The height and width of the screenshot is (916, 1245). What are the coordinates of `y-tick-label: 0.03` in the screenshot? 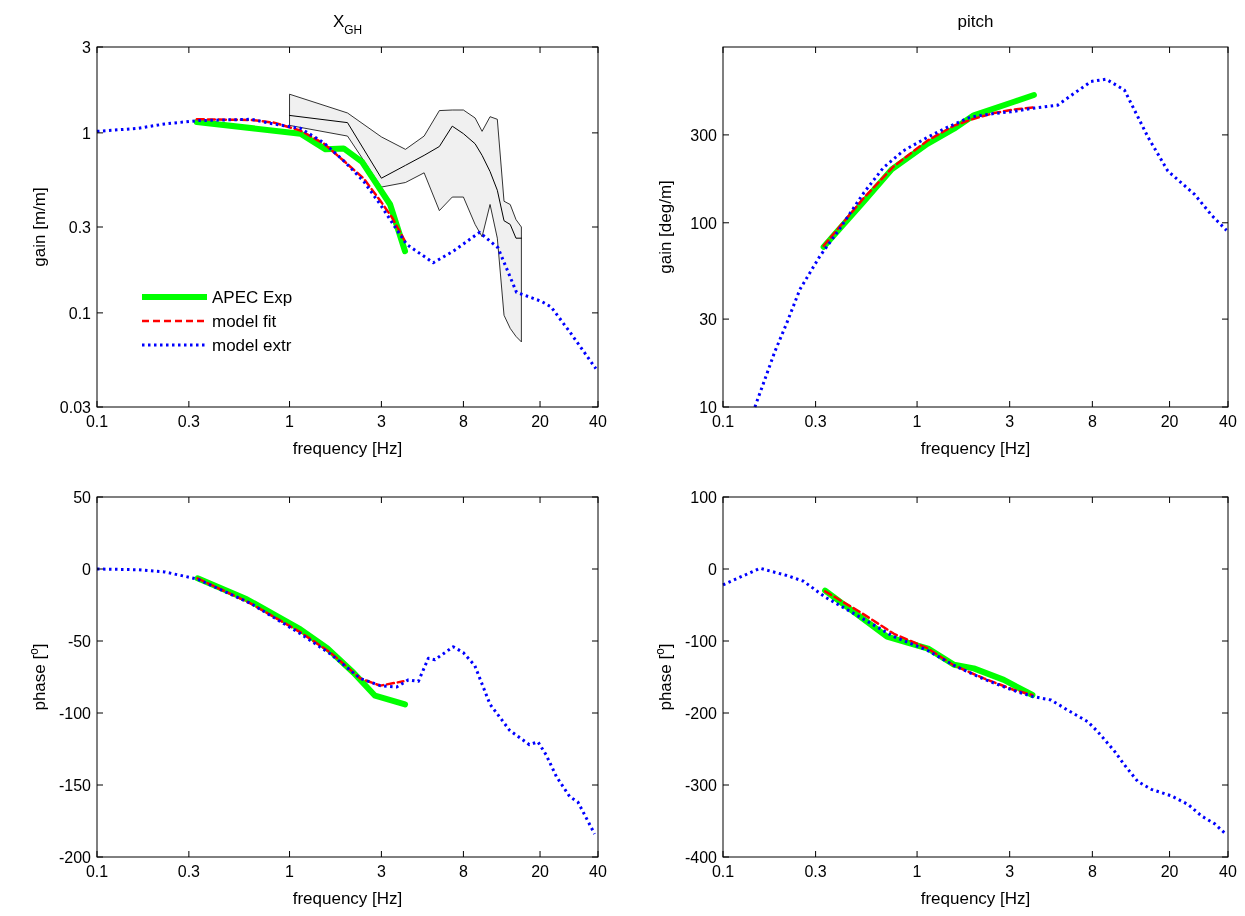 It's located at (75, 407).